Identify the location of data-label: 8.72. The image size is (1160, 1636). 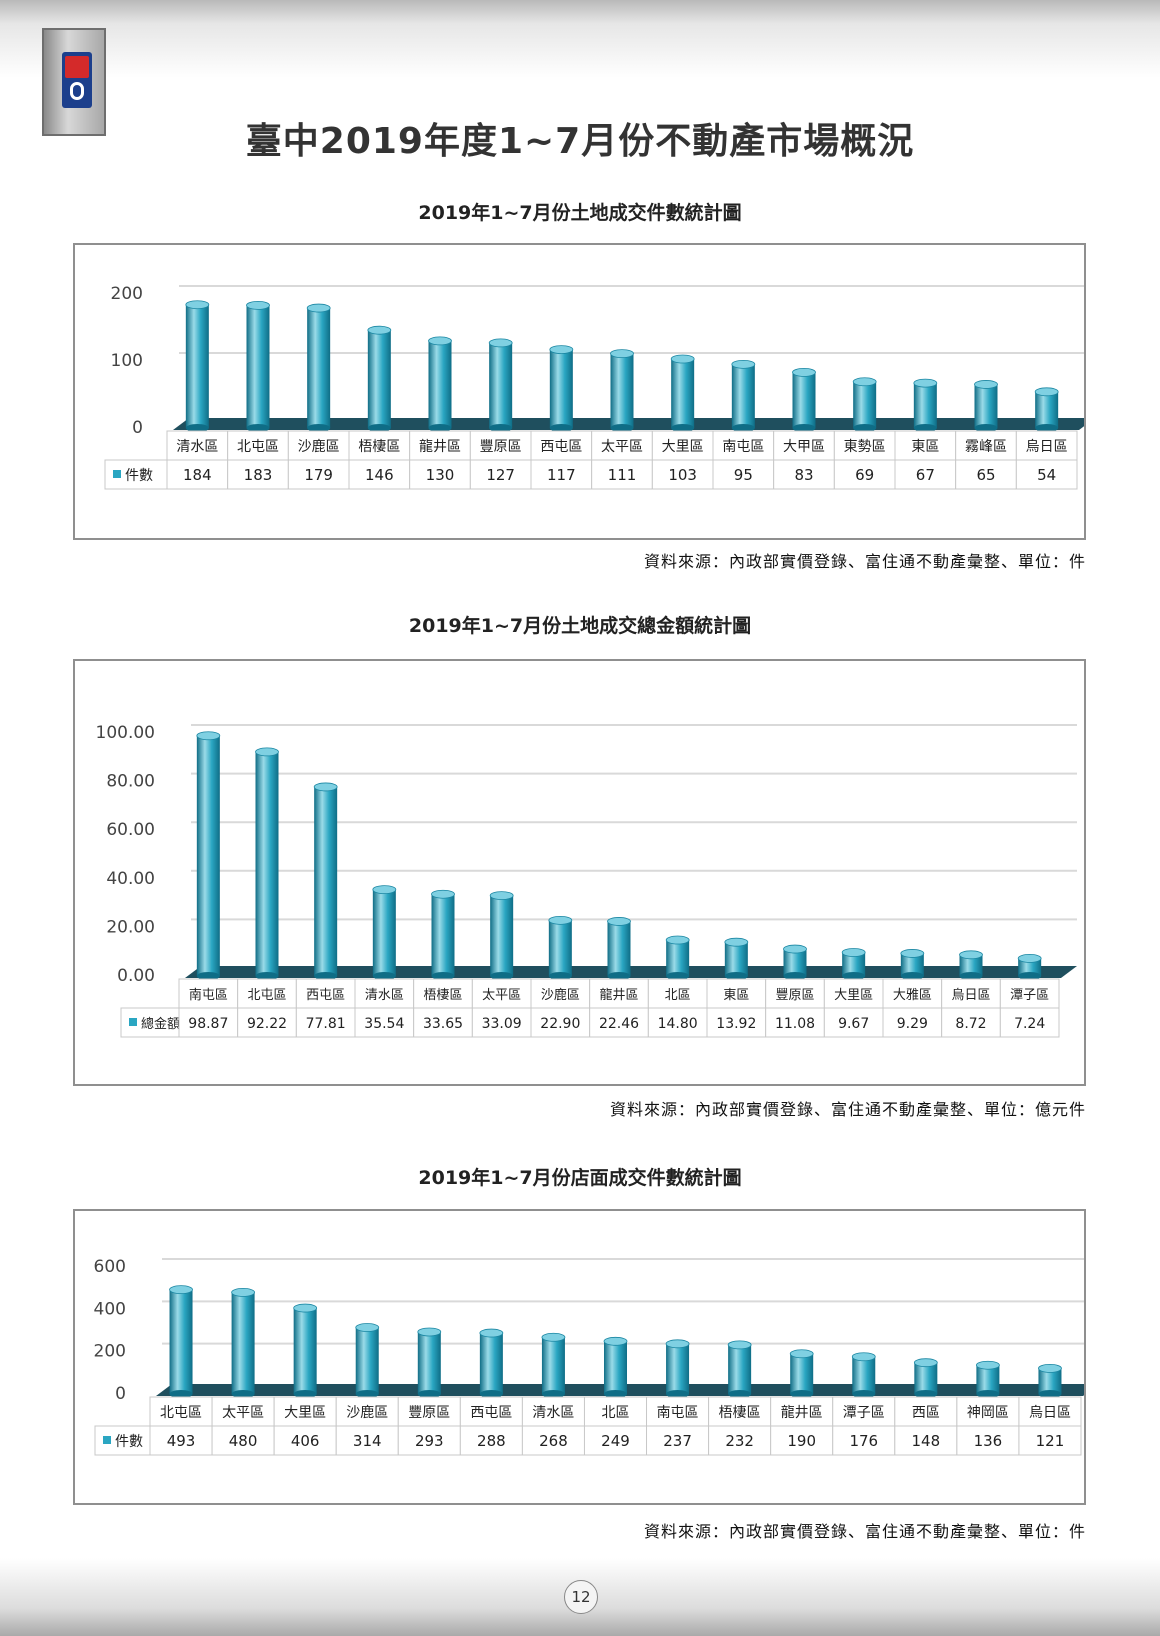
(970, 1024).